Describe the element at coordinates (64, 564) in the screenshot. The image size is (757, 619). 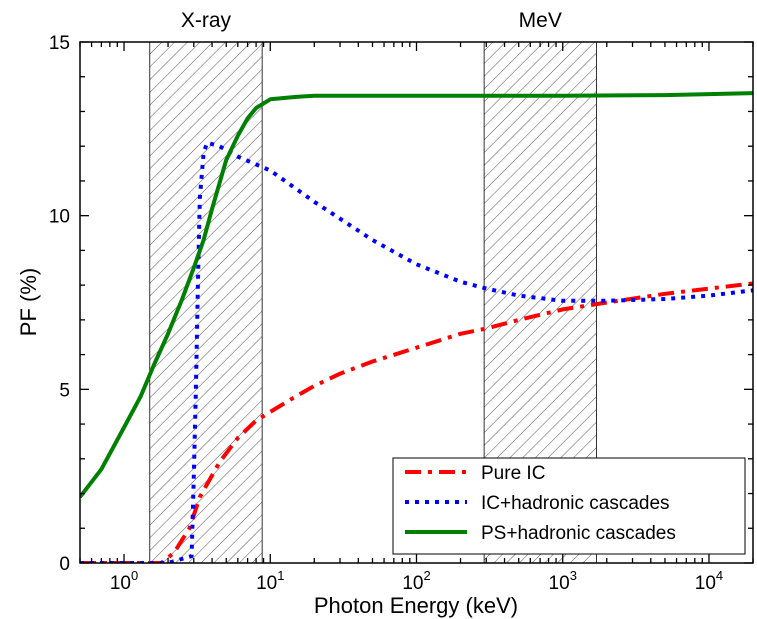
I see `y-tick-label: 0` at that location.